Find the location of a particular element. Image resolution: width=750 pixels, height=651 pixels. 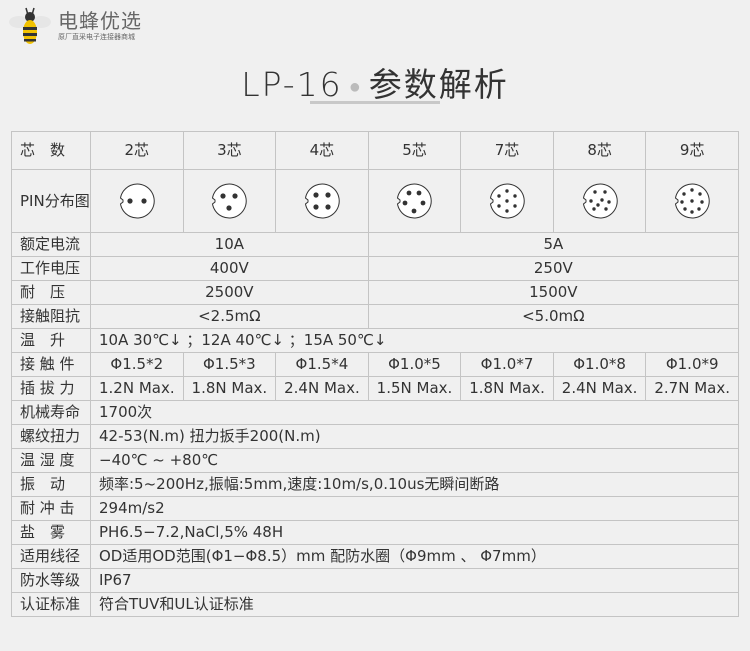

cell-value: 42-53(N.m) 扭力扳手200(N.m) is located at coordinates (414, 436).